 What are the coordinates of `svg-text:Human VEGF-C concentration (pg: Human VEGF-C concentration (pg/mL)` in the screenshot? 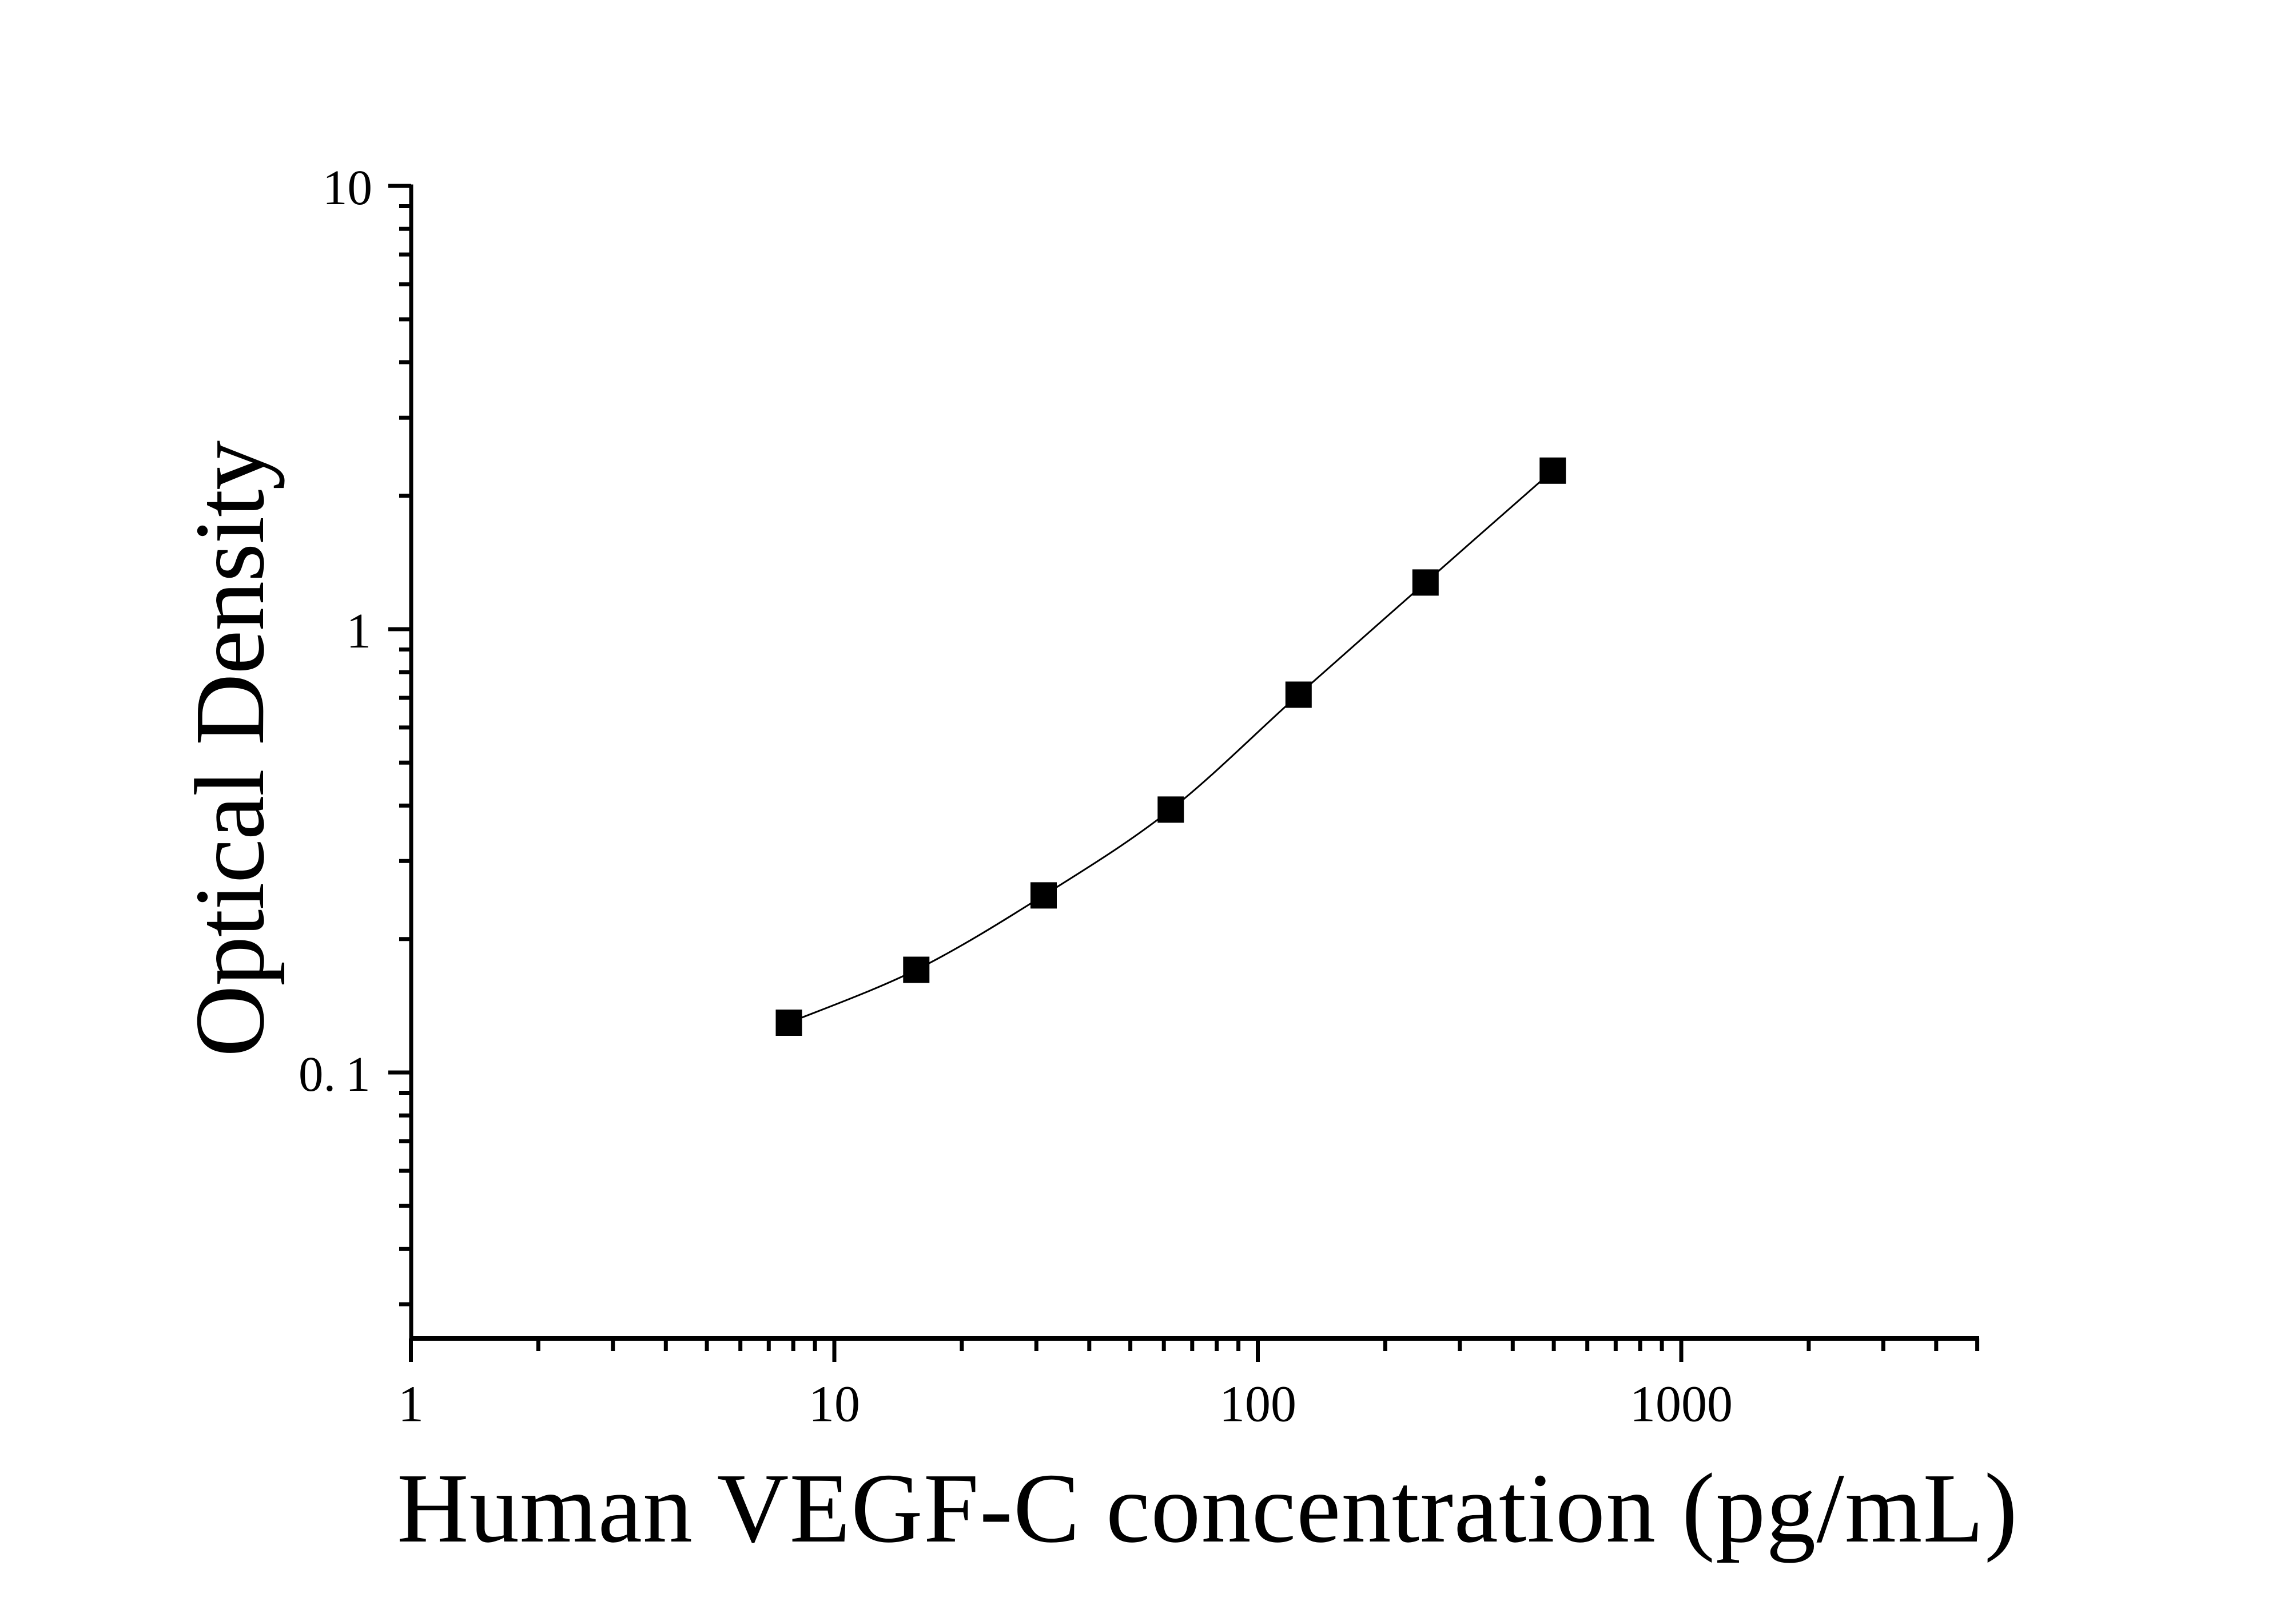 It's located at (1207, 1508).